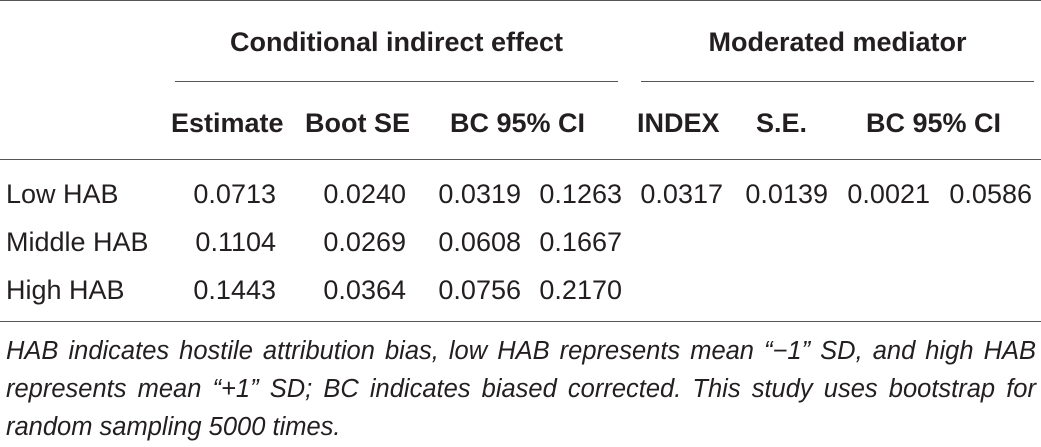 The height and width of the screenshot is (447, 1041). I want to click on cell-index: 0.0317, so click(681, 194).